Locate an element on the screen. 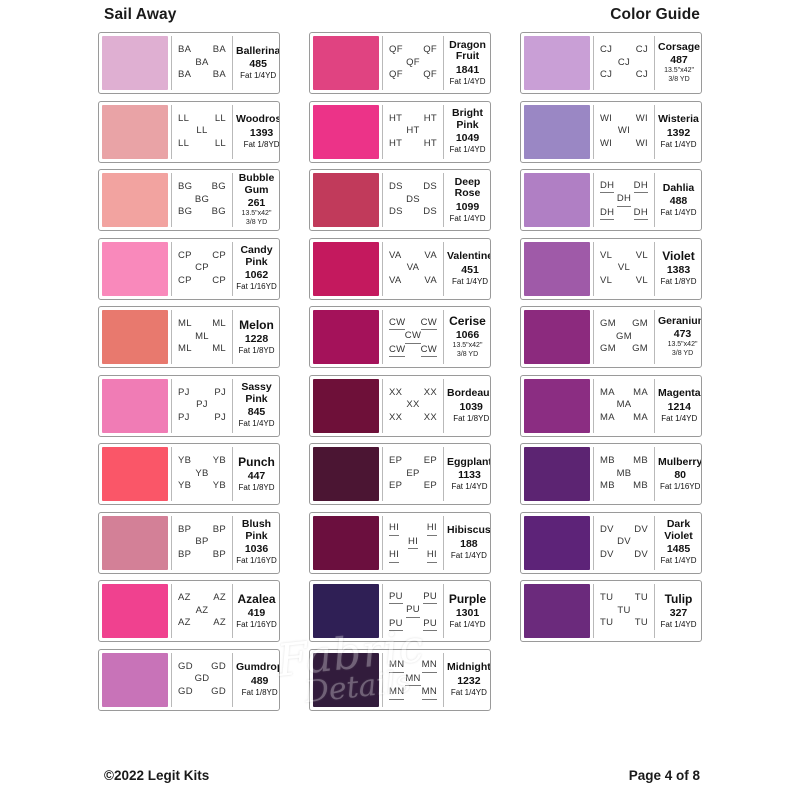 This screenshot has height=800, width=800. code-row: GM is located at coordinates (624, 337).